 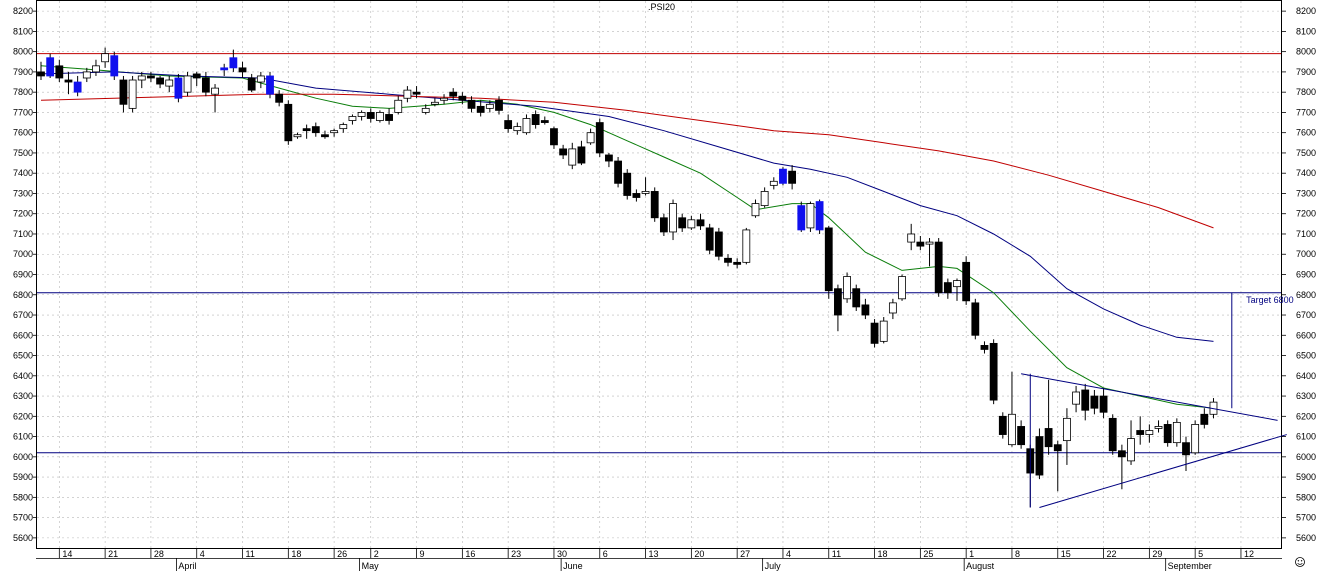 I want to click on x-tick-label: 20, so click(x=699, y=554).